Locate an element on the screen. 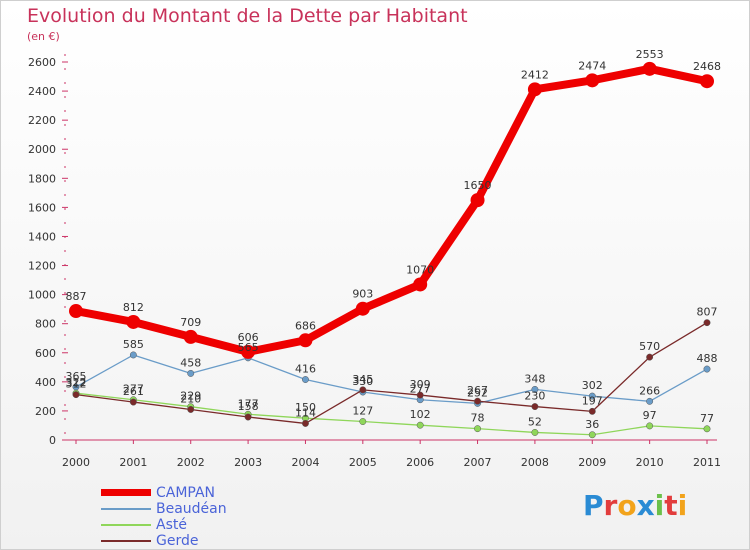 This screenshot has width=750, height=550. series-line-asté is located at coordinates (391, 414).